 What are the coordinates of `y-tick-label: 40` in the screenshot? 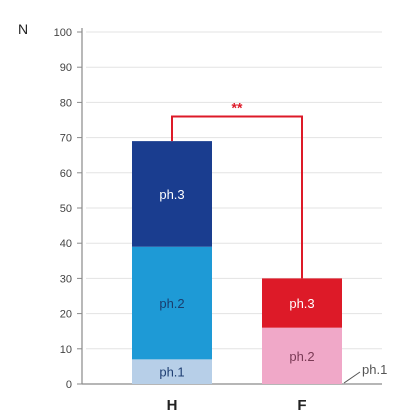 It's located at (66, 244).